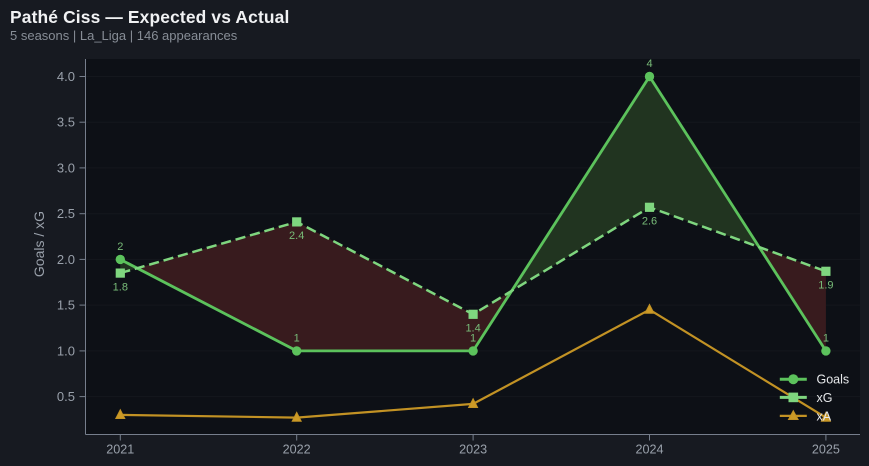  What do you see at coordinates (39, 244) in the screenshot?
I see `svg-text: Goals / xG` at bounding box center [39, 244].